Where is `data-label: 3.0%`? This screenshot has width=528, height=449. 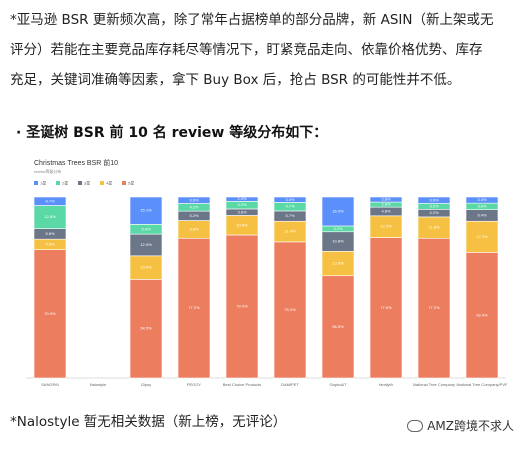 data-label: 3.0% is located at coordinates (290, 199).